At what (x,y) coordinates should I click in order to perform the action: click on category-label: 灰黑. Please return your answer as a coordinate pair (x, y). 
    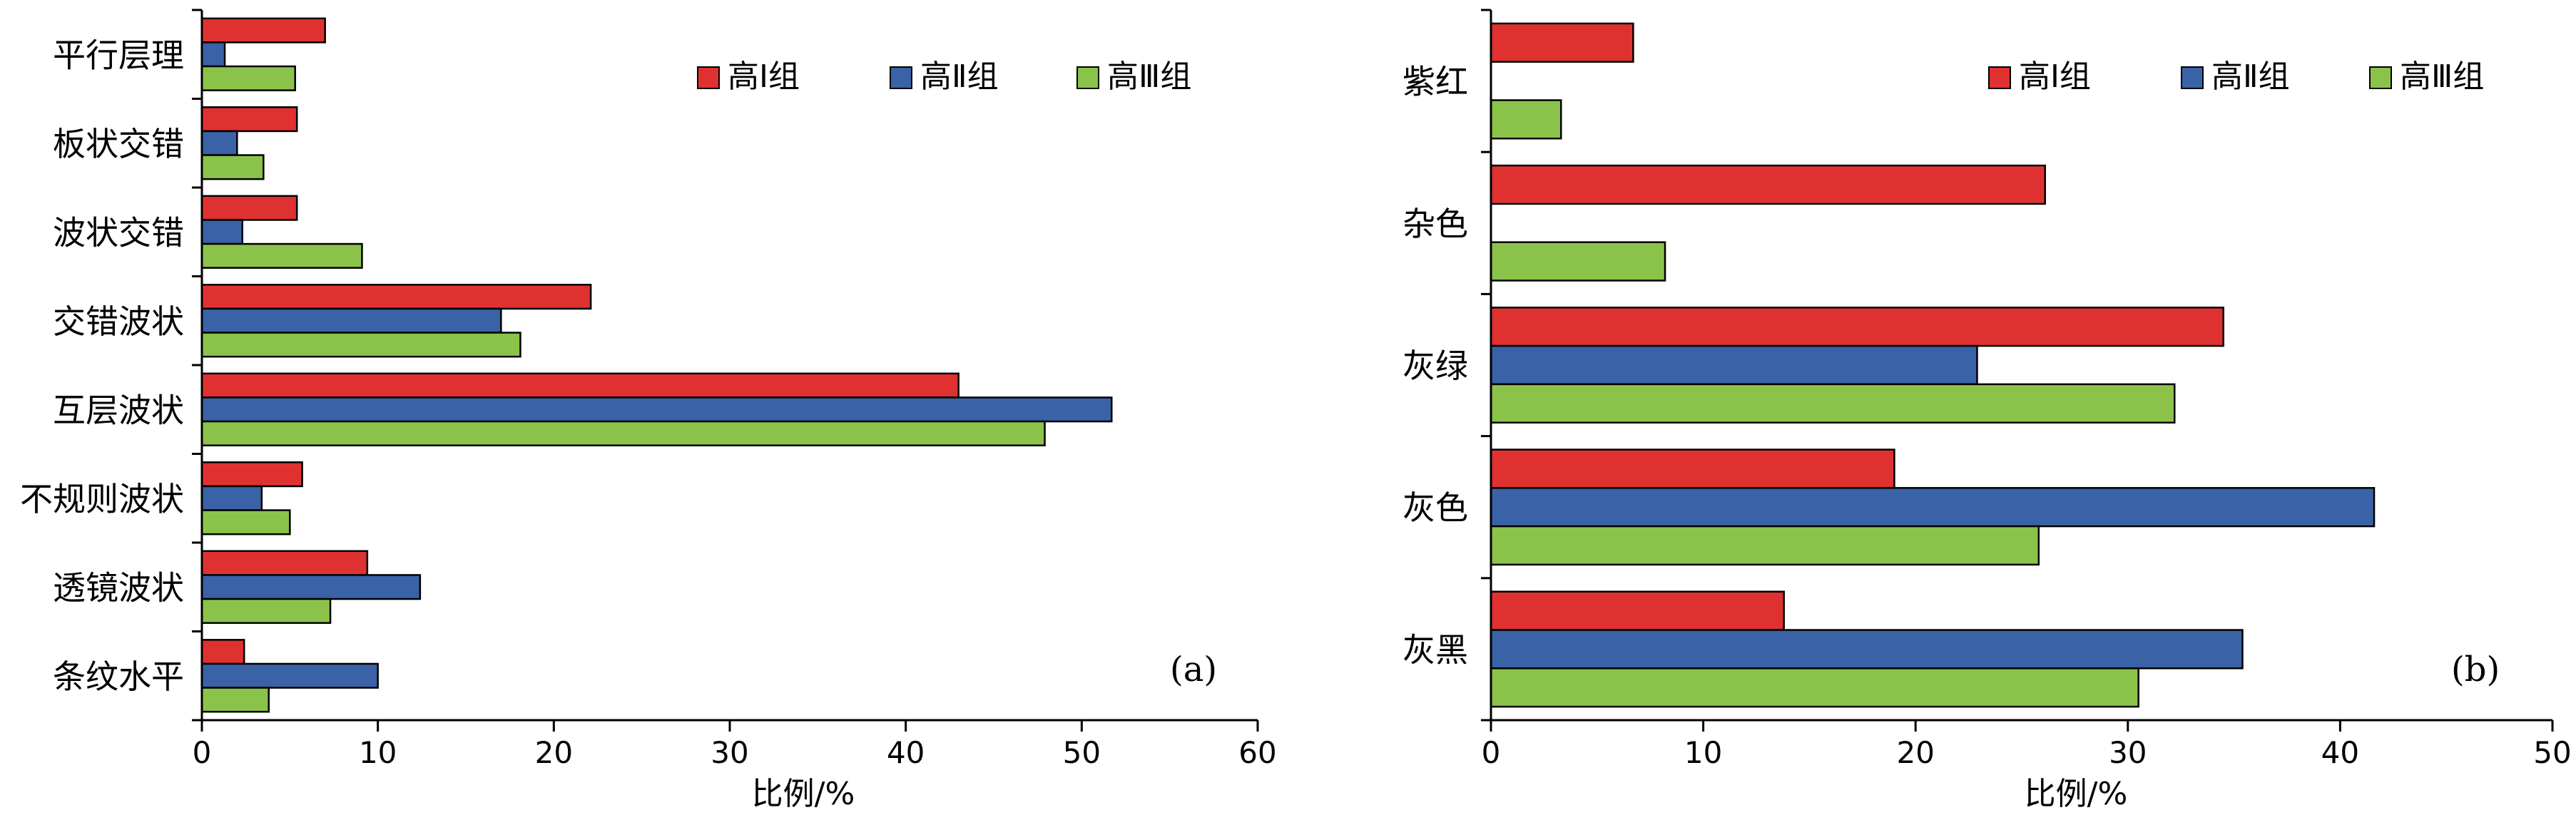
    Looking at the image, I should click on (1435, 649).